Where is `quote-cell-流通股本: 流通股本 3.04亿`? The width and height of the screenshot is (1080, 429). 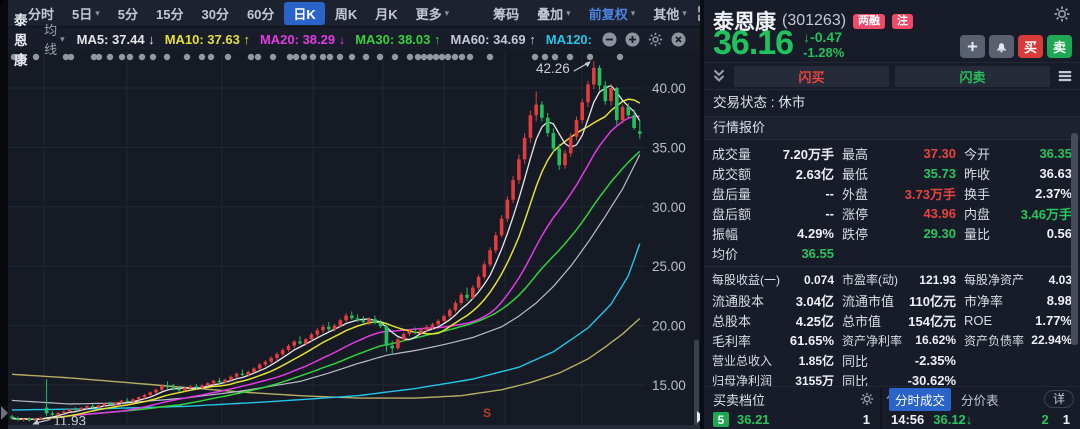
quote-cell-流通股本: 流通股本 3.04亿 is located at coordinates (773, 301).